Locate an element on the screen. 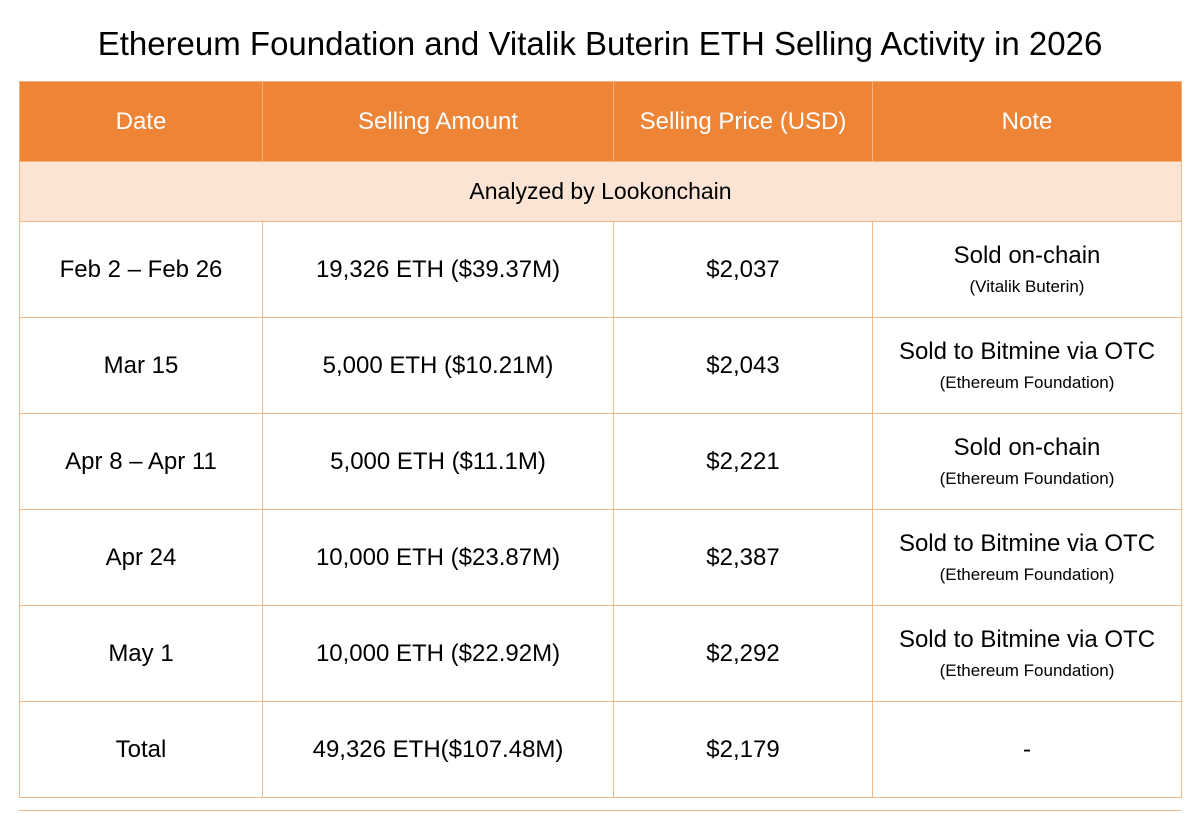 This screenshot has width=1200, height=813. selling-price-cell: $2,387 is located at coordinates (743, 557).